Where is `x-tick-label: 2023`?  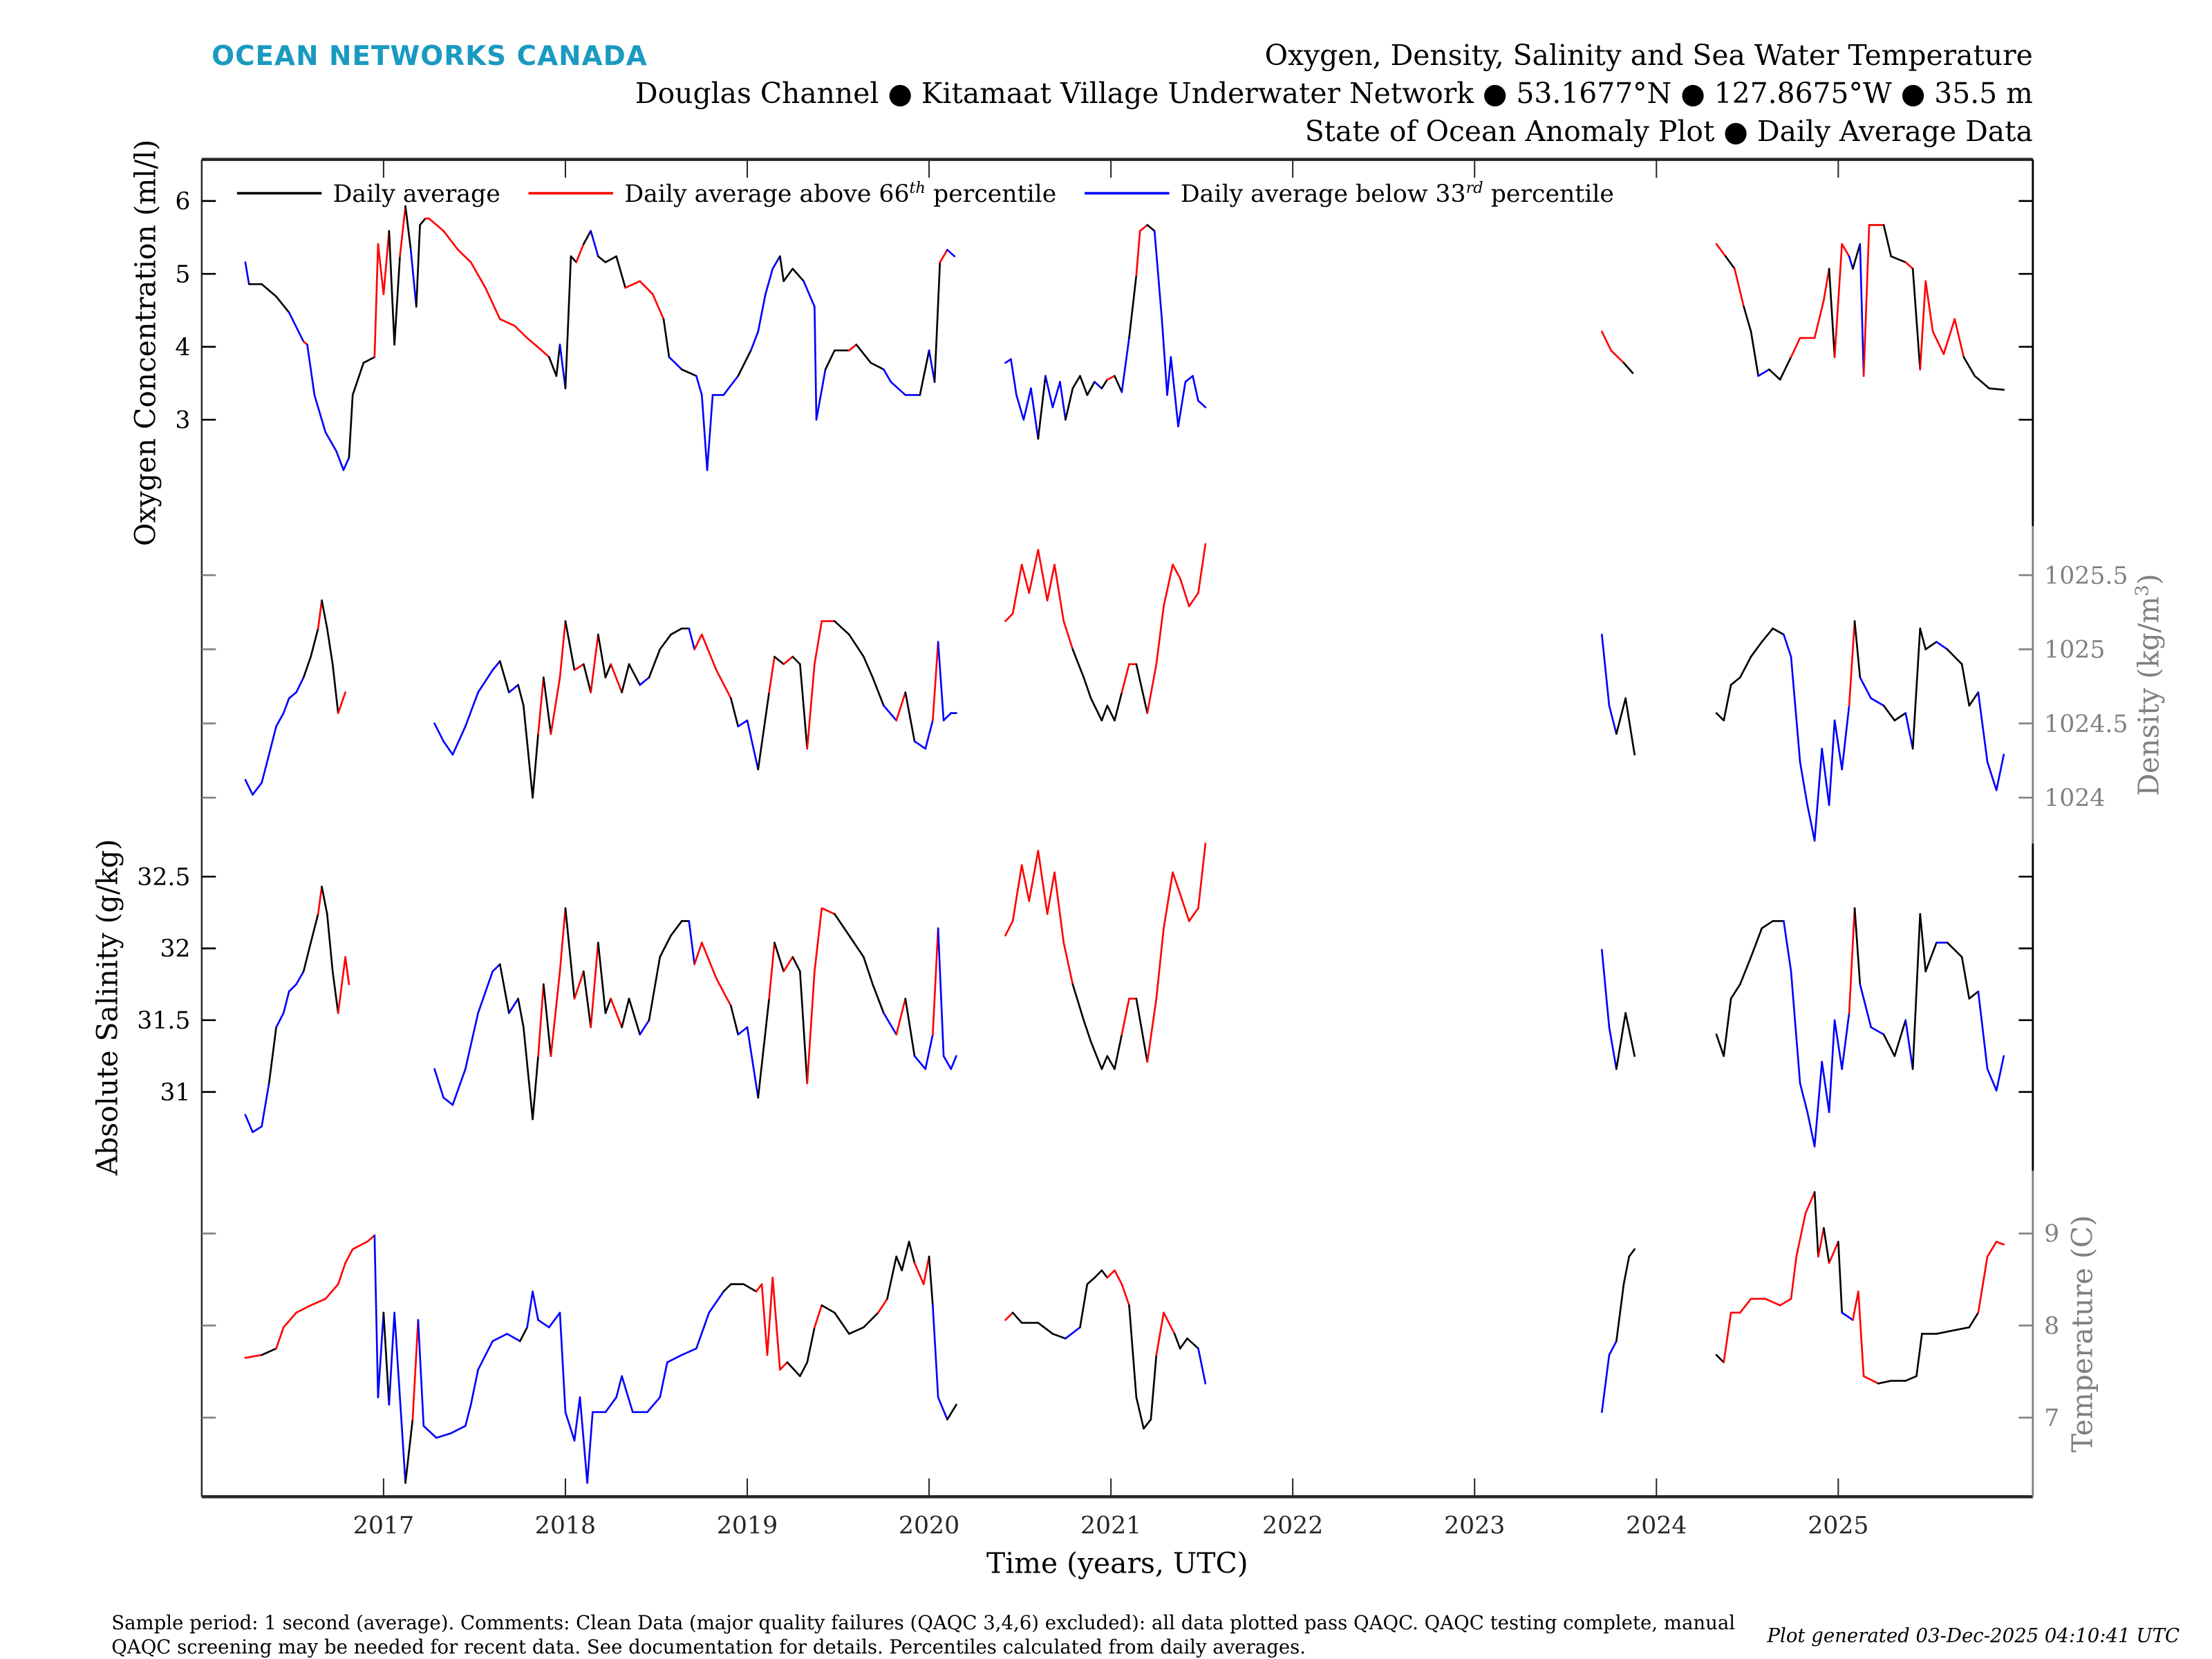 x-tick-label: 2023 is located at coordinates (1474, 1525).